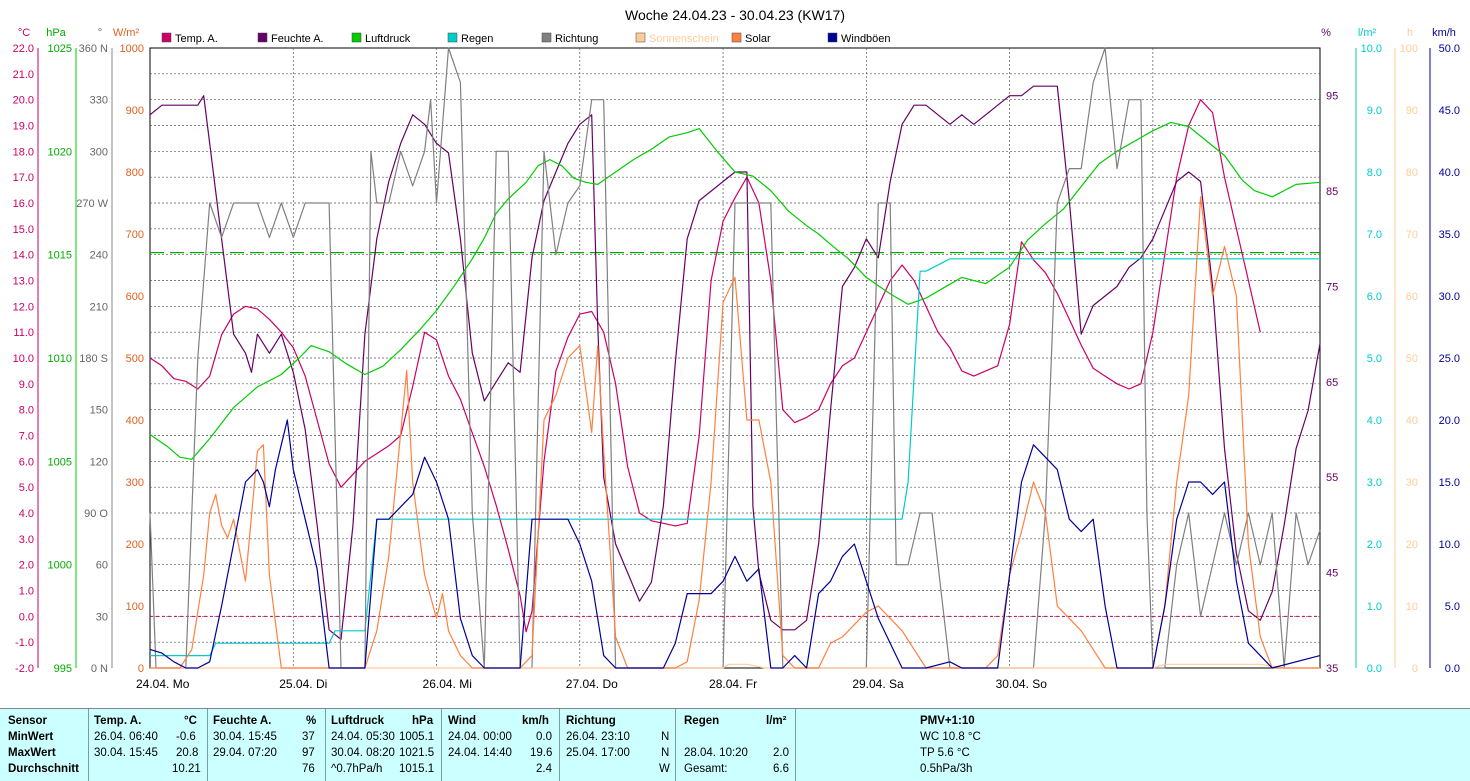 The height and width of the screenshot is (781, 1470). I want to click on humidity-tick: 65, so click(1332, 383).